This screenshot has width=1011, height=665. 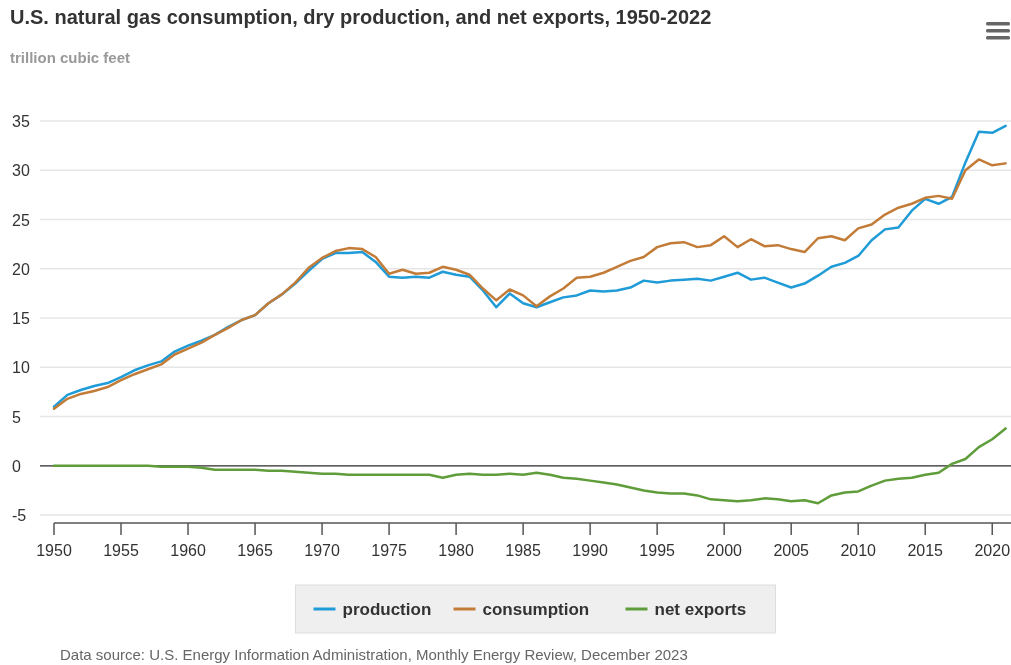 What do you see at coordinates (255, 550) in the screenshot?
I see `x-tick-label: 1965` at bounding box center [255, 550].